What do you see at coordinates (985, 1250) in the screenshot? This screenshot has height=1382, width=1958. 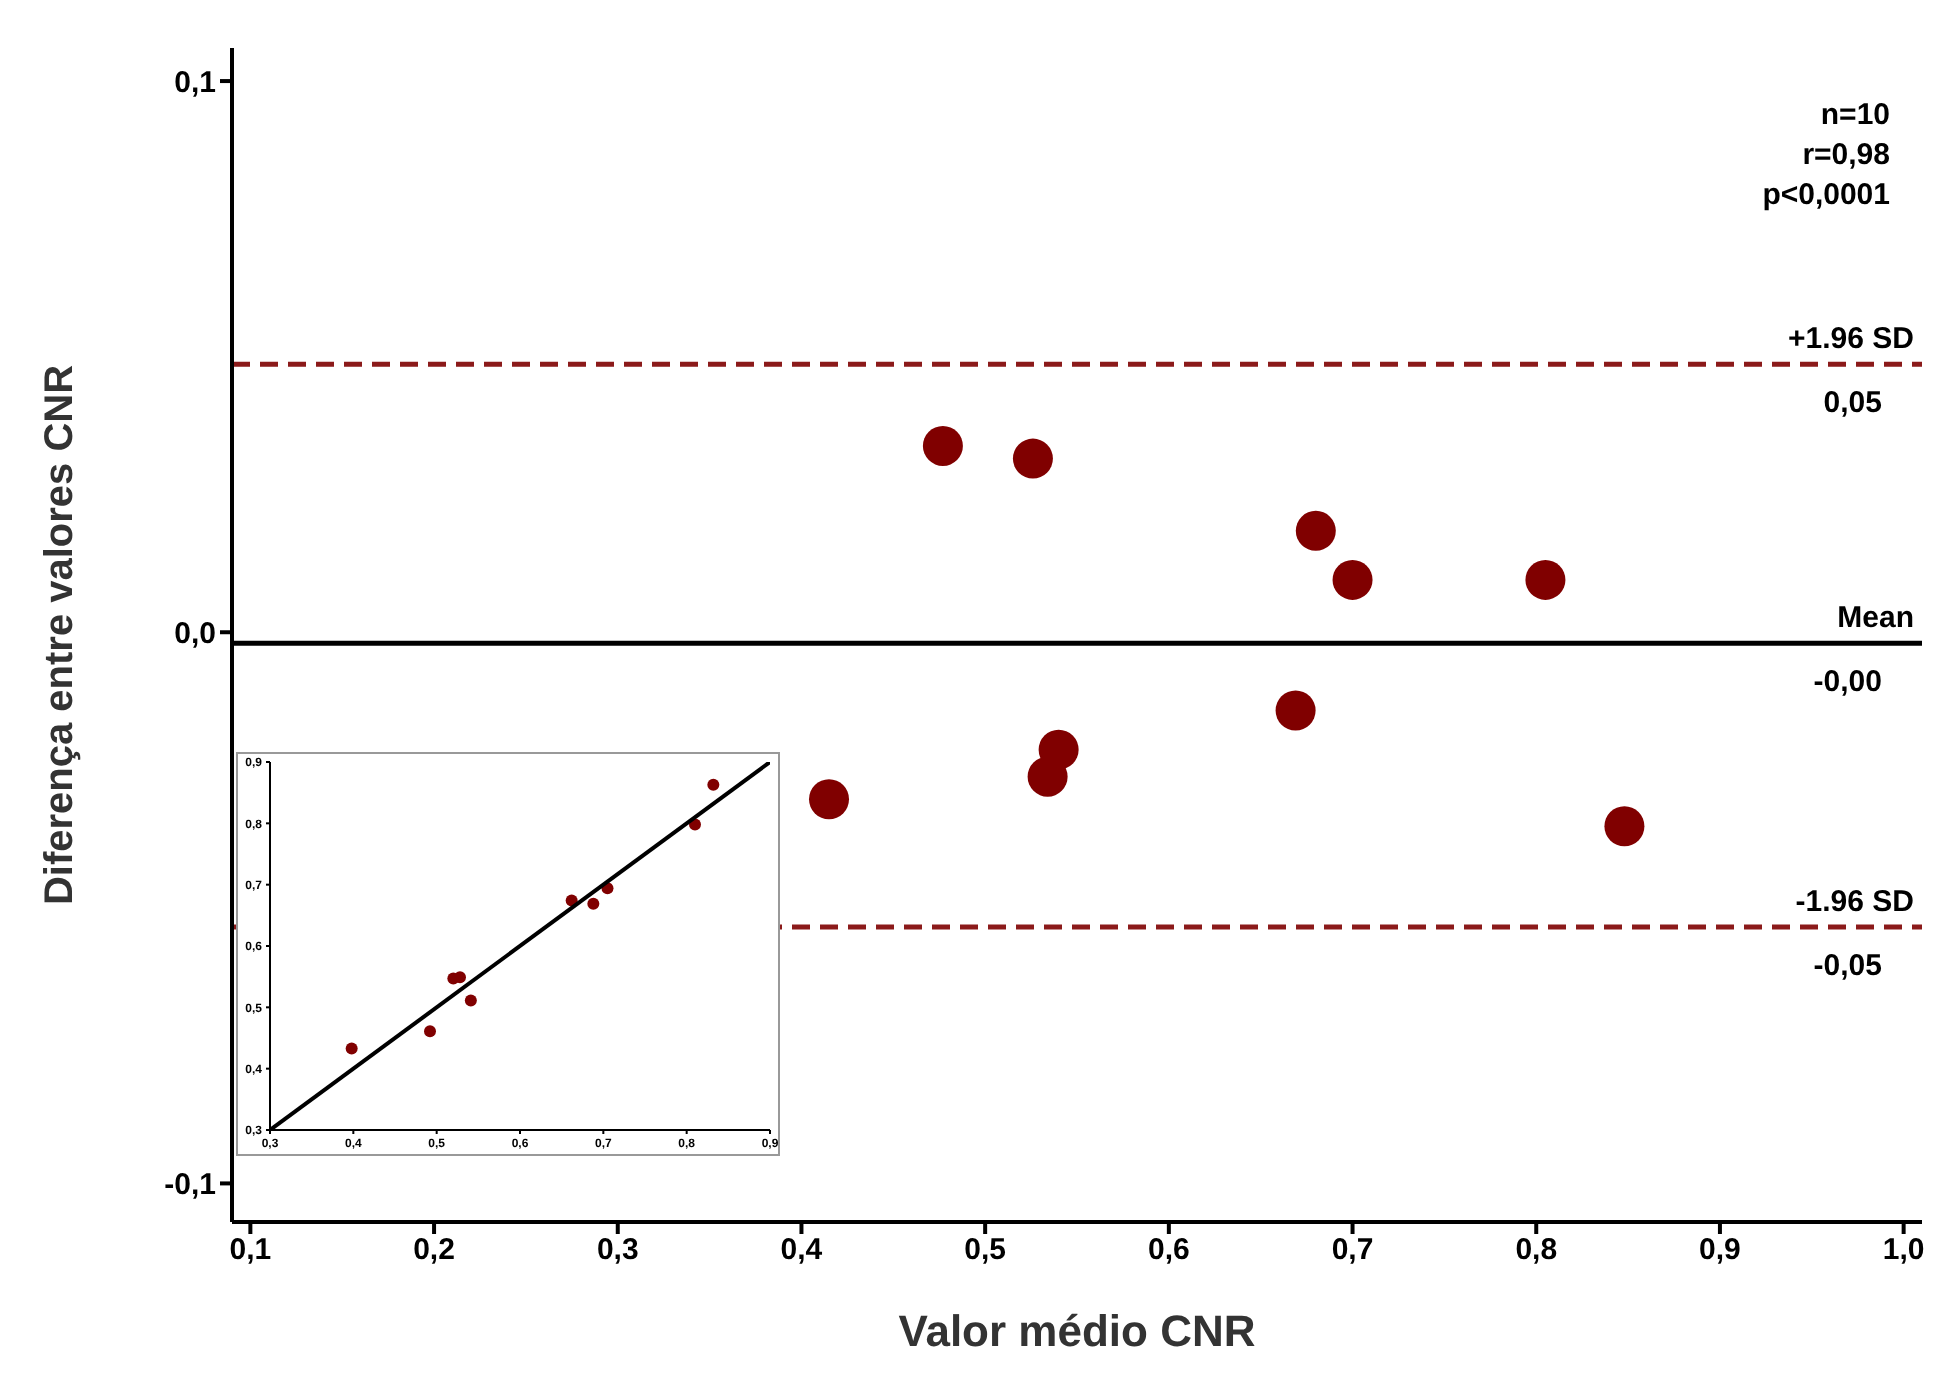 I see `x-tick-label: 0,5` at bounding box center [985, 1250].